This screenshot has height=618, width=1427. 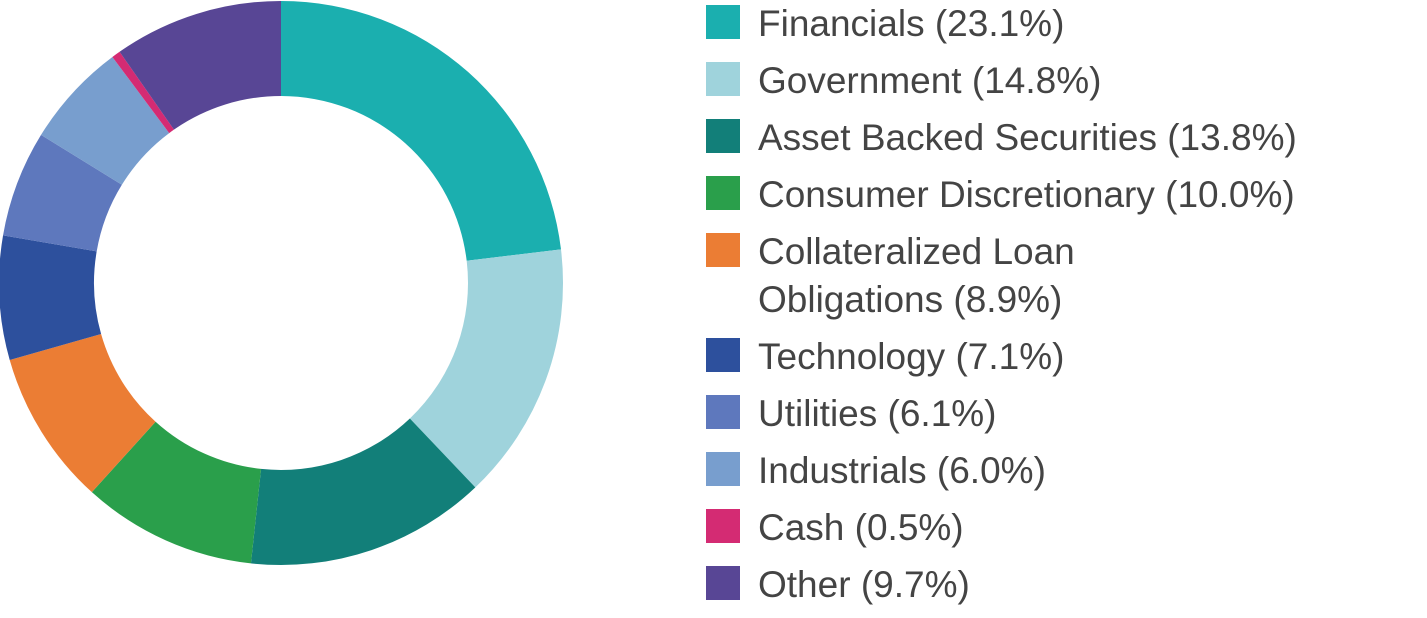 I want to click on legend-item: Utilities (6.1%), so click(x=1056, y=414).